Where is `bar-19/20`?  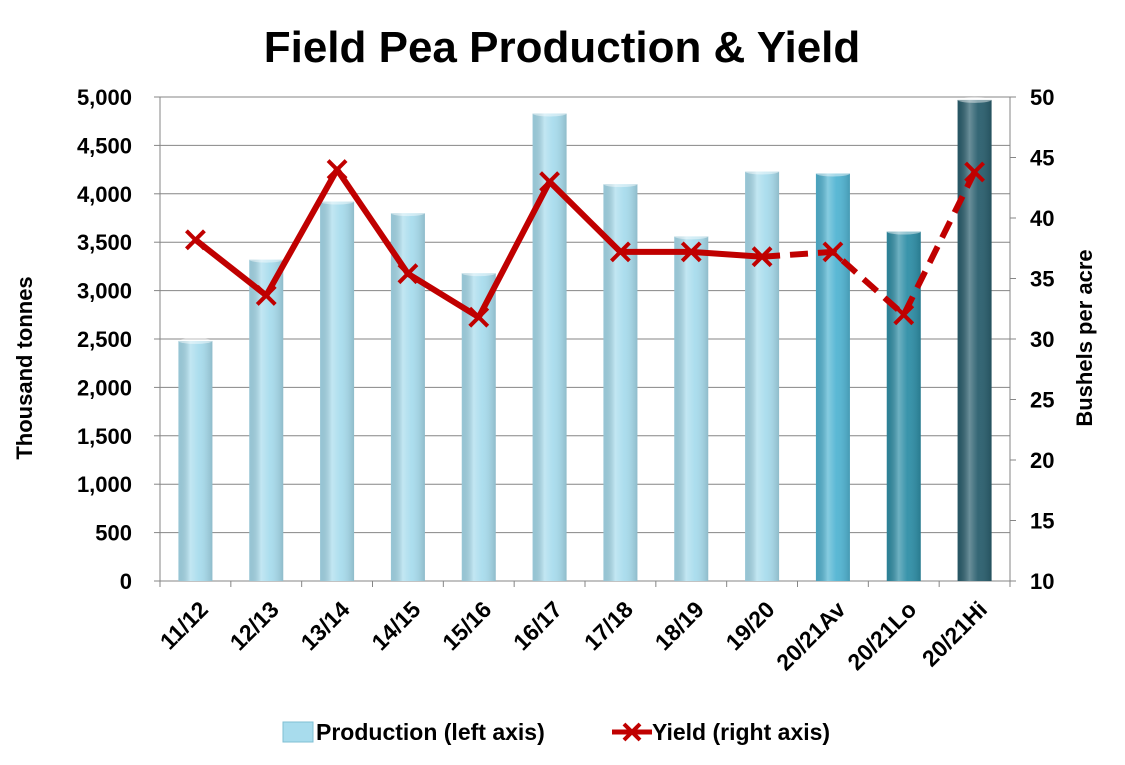
bar-19/20 is located at coordinates (762, 374).